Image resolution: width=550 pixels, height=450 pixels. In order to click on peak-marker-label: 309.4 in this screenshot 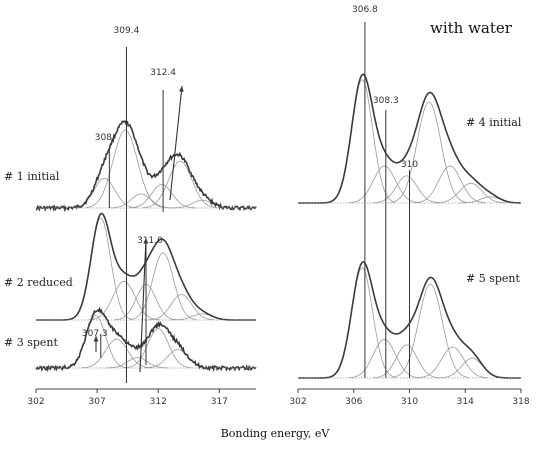, I will do `click(127, 31)`.